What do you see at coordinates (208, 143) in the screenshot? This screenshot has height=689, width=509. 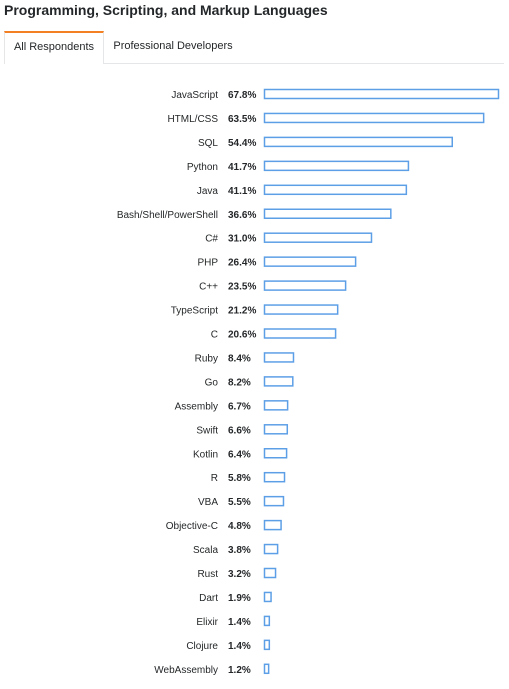 I see `category-label: SQL` at bounding box center [208, 143].